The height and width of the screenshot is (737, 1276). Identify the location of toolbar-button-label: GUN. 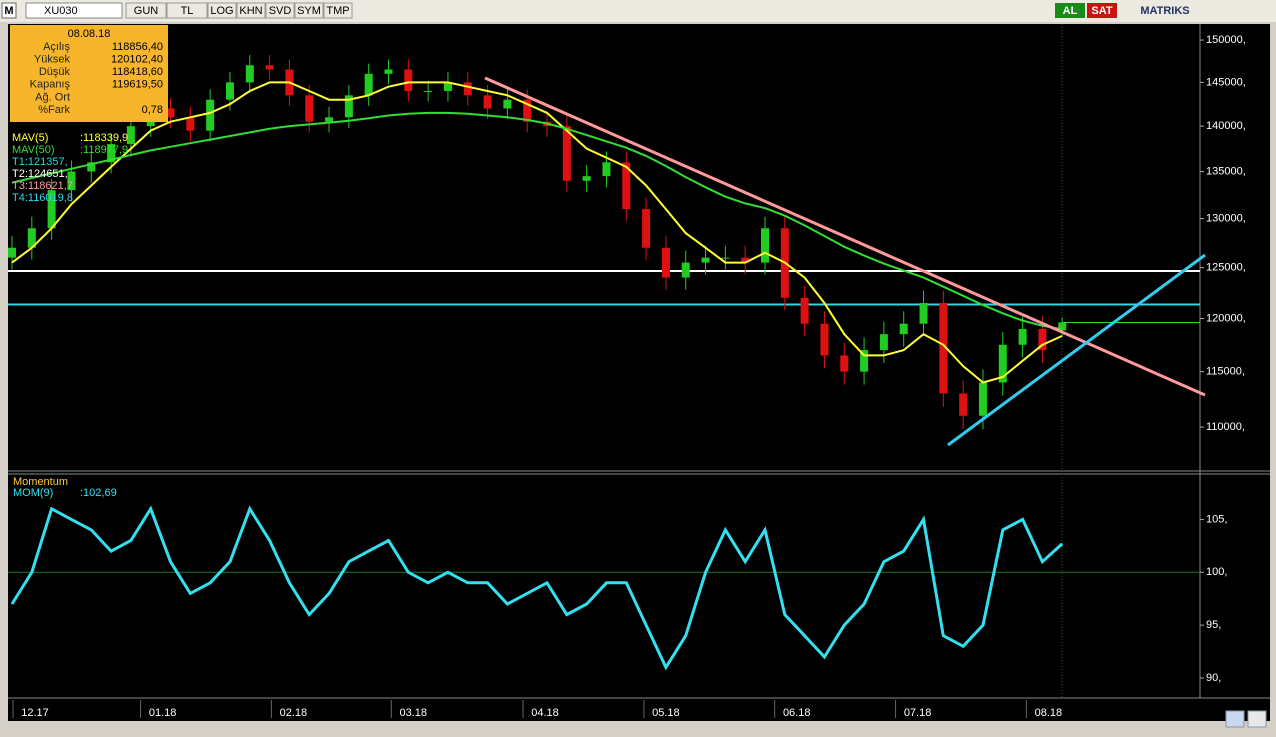
(146, 11).